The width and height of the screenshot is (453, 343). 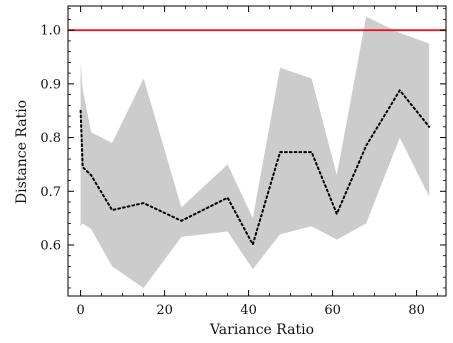 I want to click on y-tick-label: 1.0, so click(x=50, y=31).